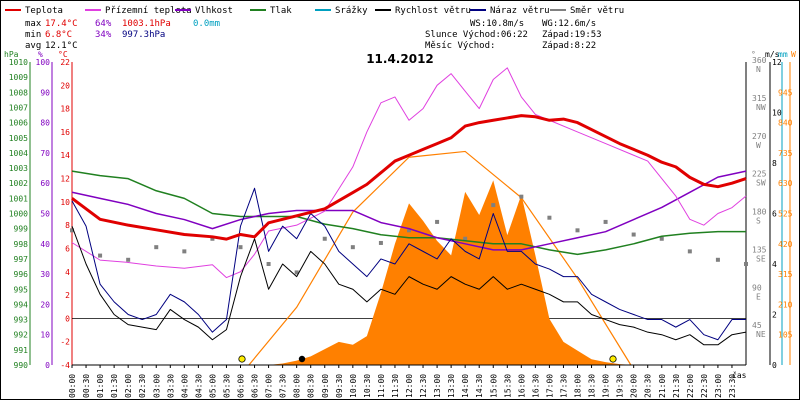 This screenshot has height=400, width=800. What do you see at coordinates (409, 386) in the screenshot?
I see `x-tick-label: 12:00` at bounding box center [409, 386].